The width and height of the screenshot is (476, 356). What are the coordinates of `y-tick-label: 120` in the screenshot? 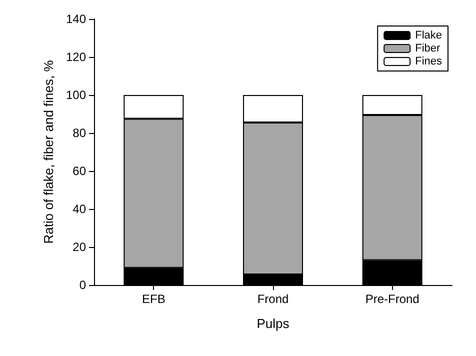 It's located at (76, 57).